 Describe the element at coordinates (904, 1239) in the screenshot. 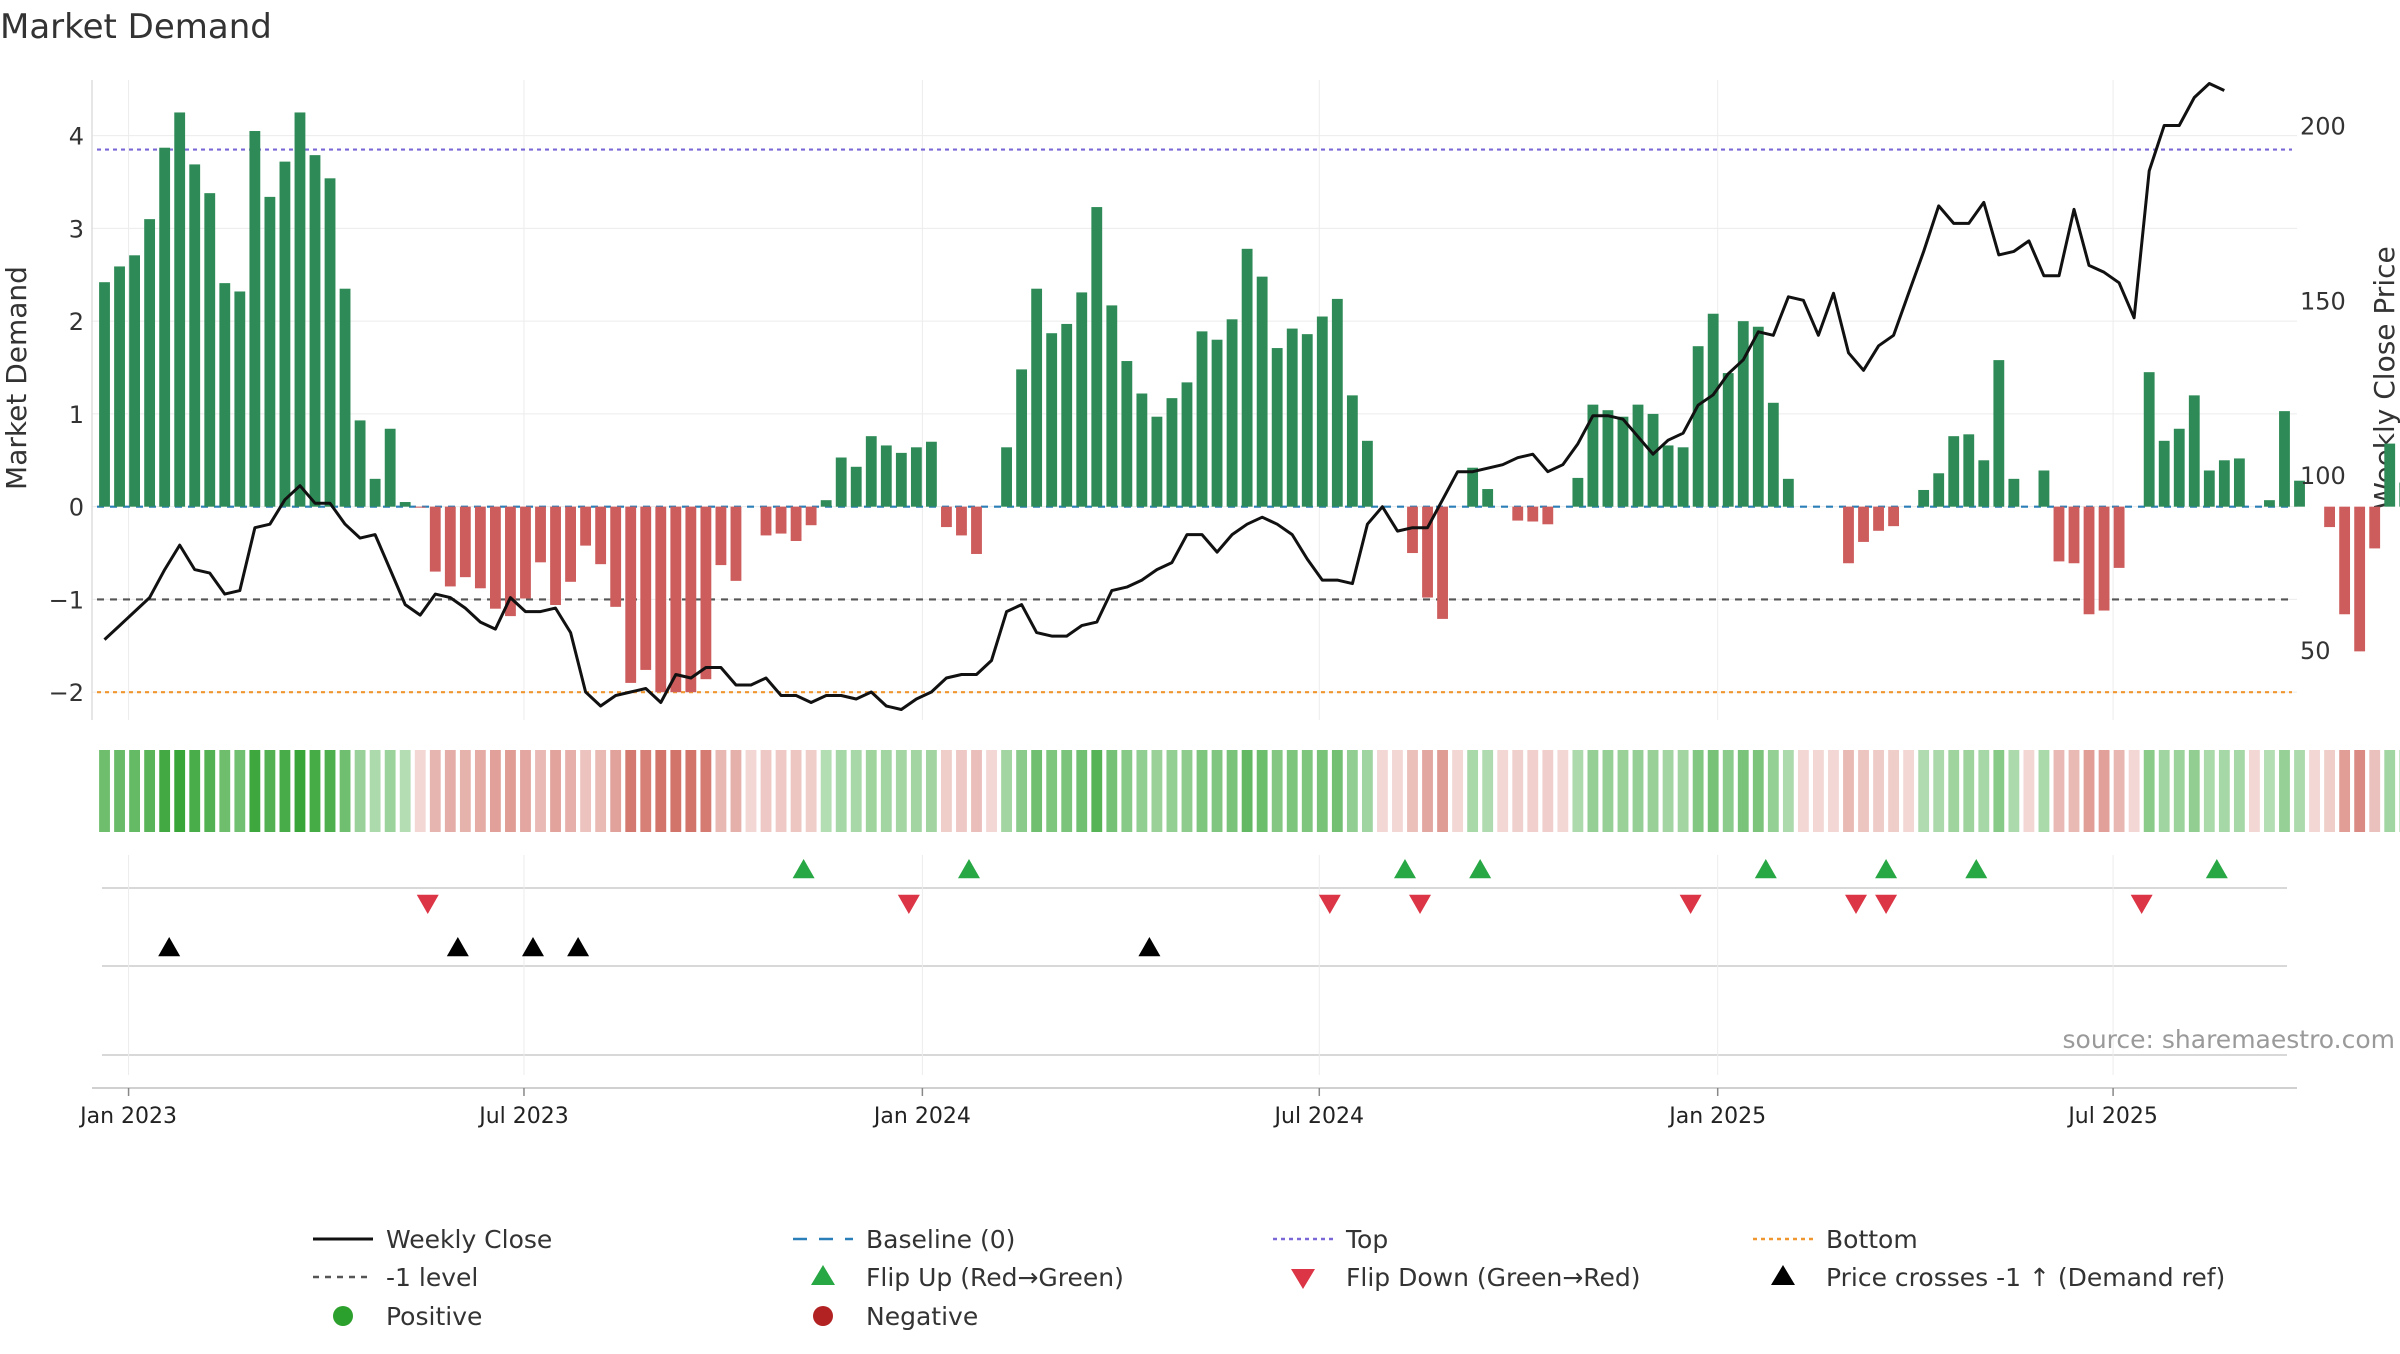

I see `legend-item-baseline: Baseline (0)` at that location.